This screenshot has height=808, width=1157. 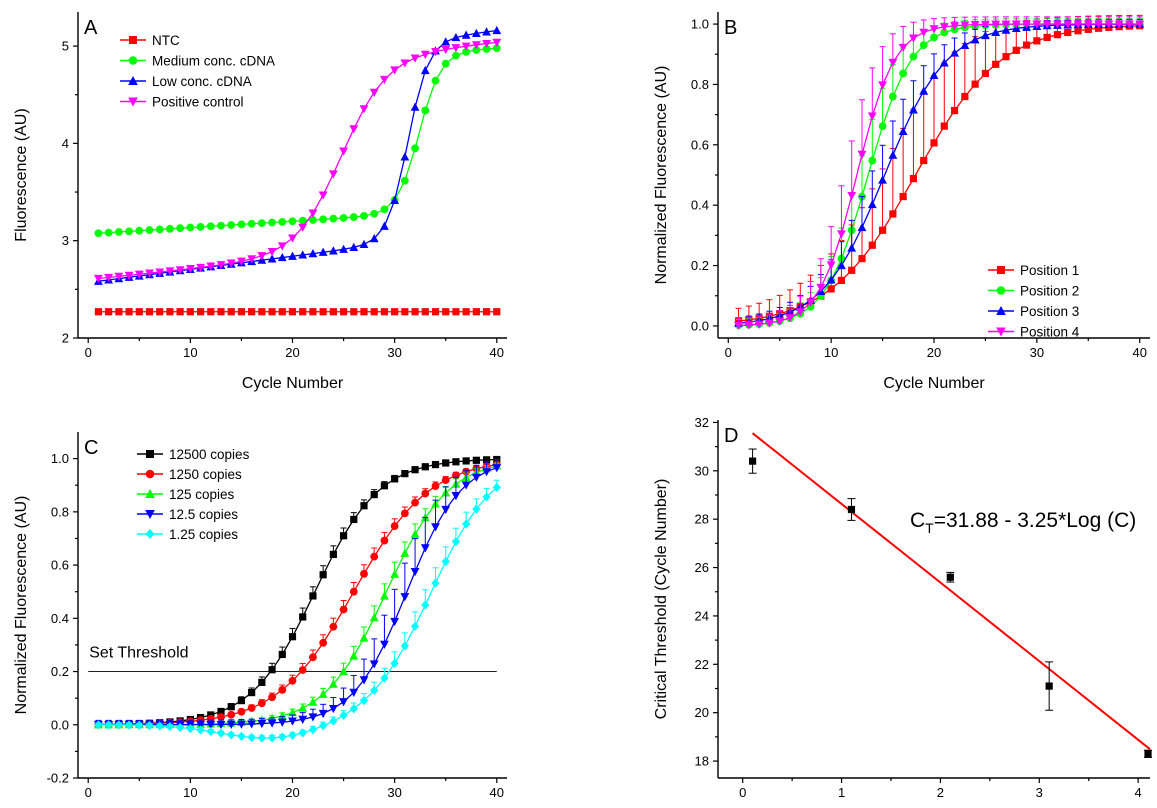 I want to click on legend-label: Position 4, so click(x=1050, y=332).